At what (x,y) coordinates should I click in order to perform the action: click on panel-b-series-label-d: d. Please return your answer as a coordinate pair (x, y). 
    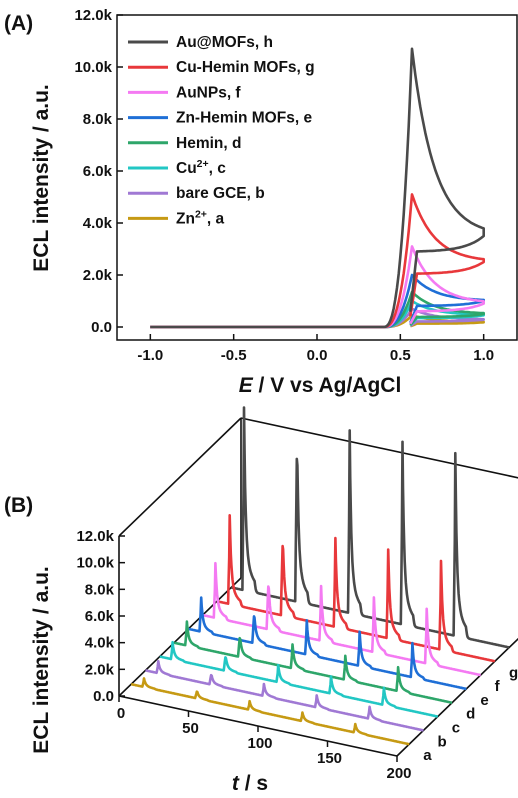
    Looking at the image, I should click on (470, 714).